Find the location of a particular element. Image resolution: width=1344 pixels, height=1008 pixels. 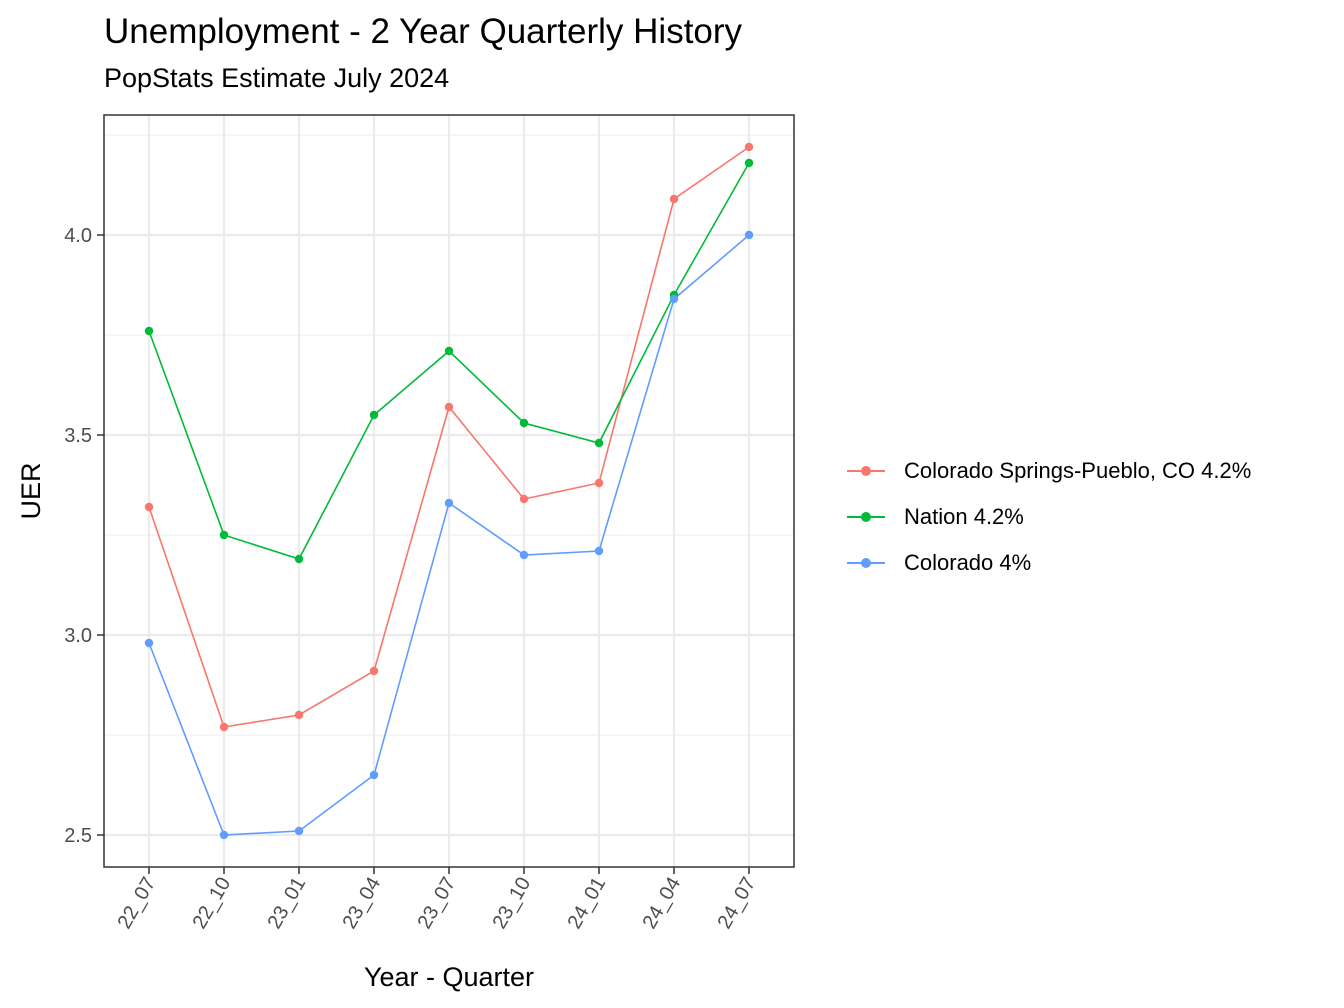

x-tick-label: 24_04 is located at coordinates (661, 903).